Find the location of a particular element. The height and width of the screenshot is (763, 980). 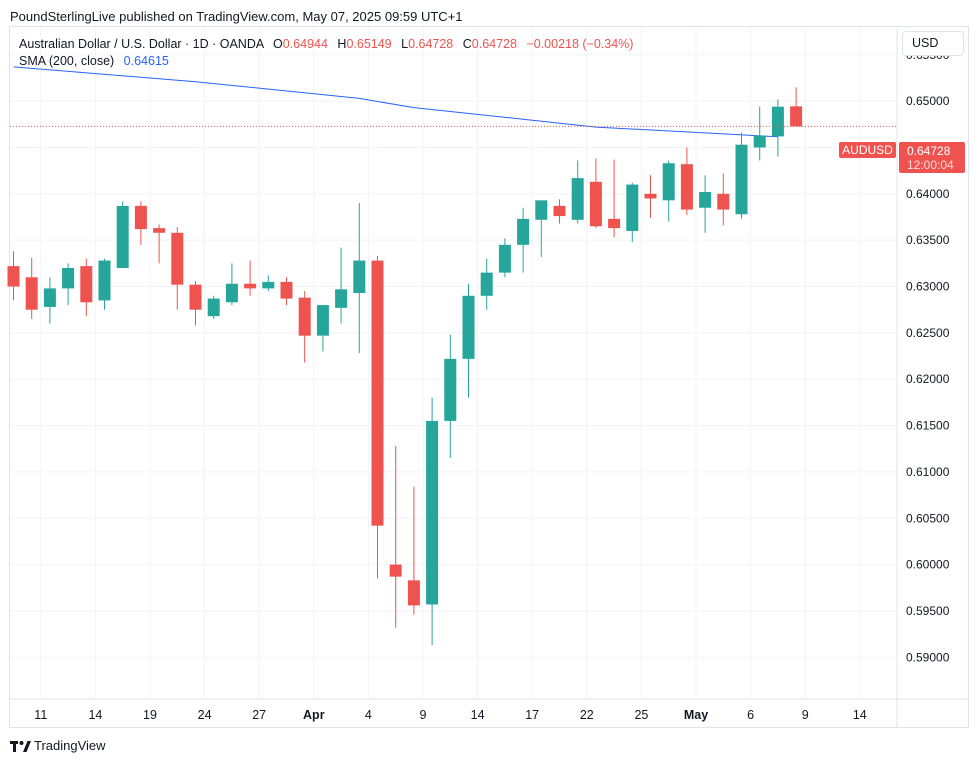

footer-brand: TradingView is located at coordinates (70, 745).